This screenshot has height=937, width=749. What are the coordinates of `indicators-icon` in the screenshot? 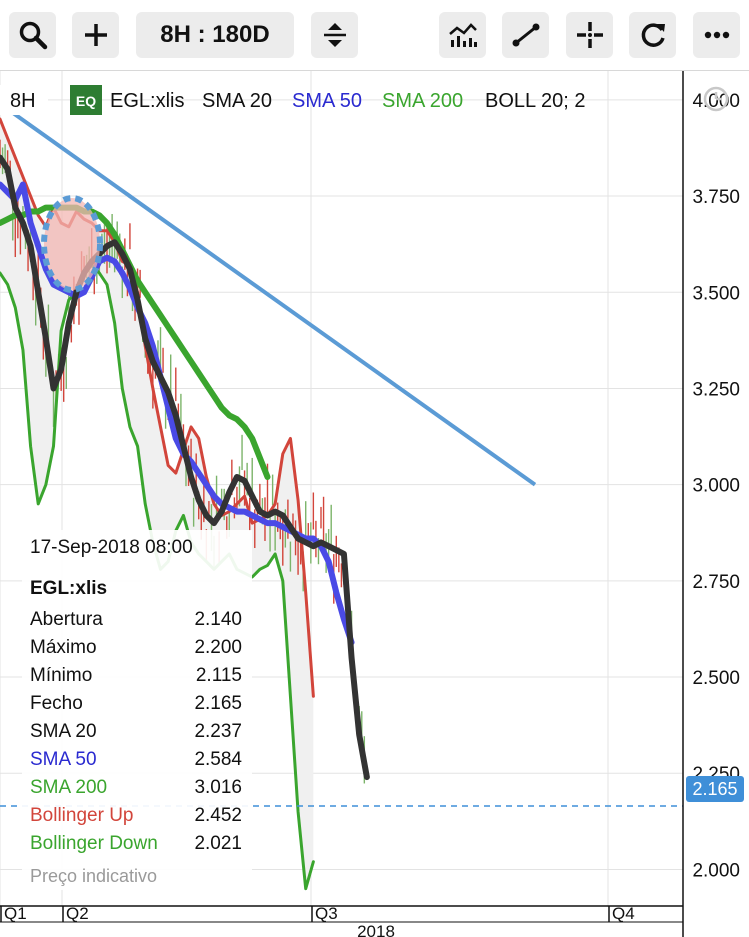 It's located at (462, 35).